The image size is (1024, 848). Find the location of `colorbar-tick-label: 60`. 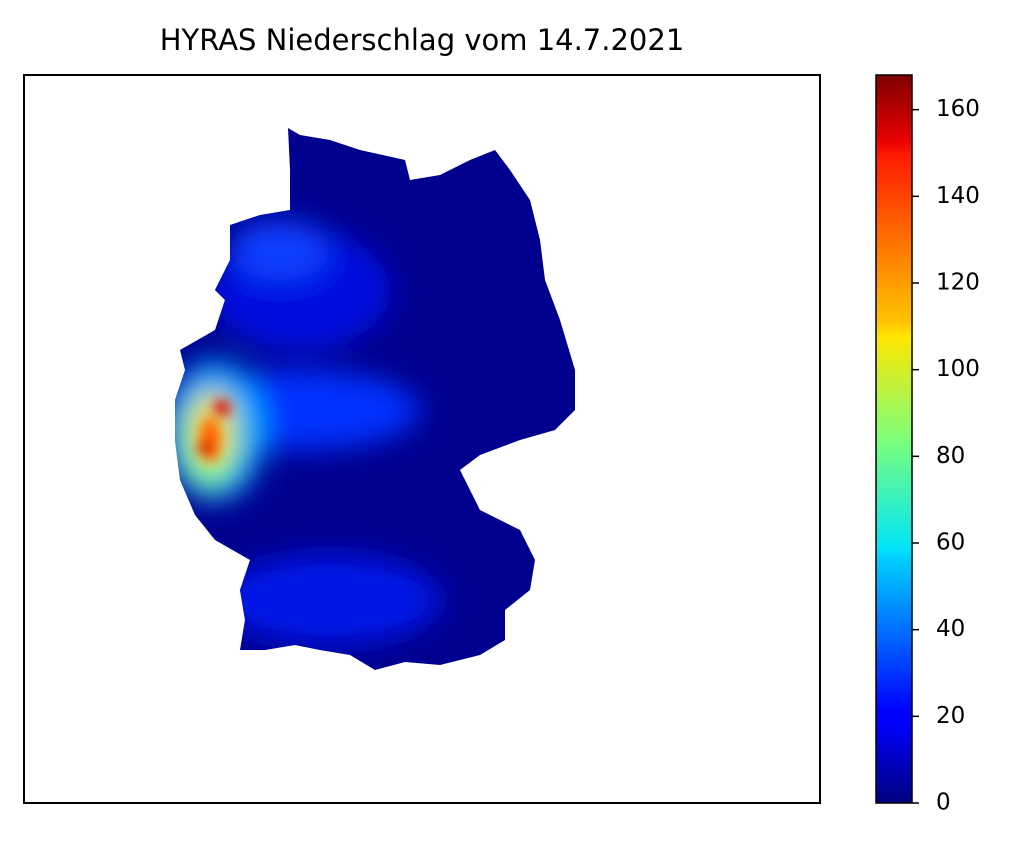

colorbar-tick-label: 60 is located at coordinates (950, 543).